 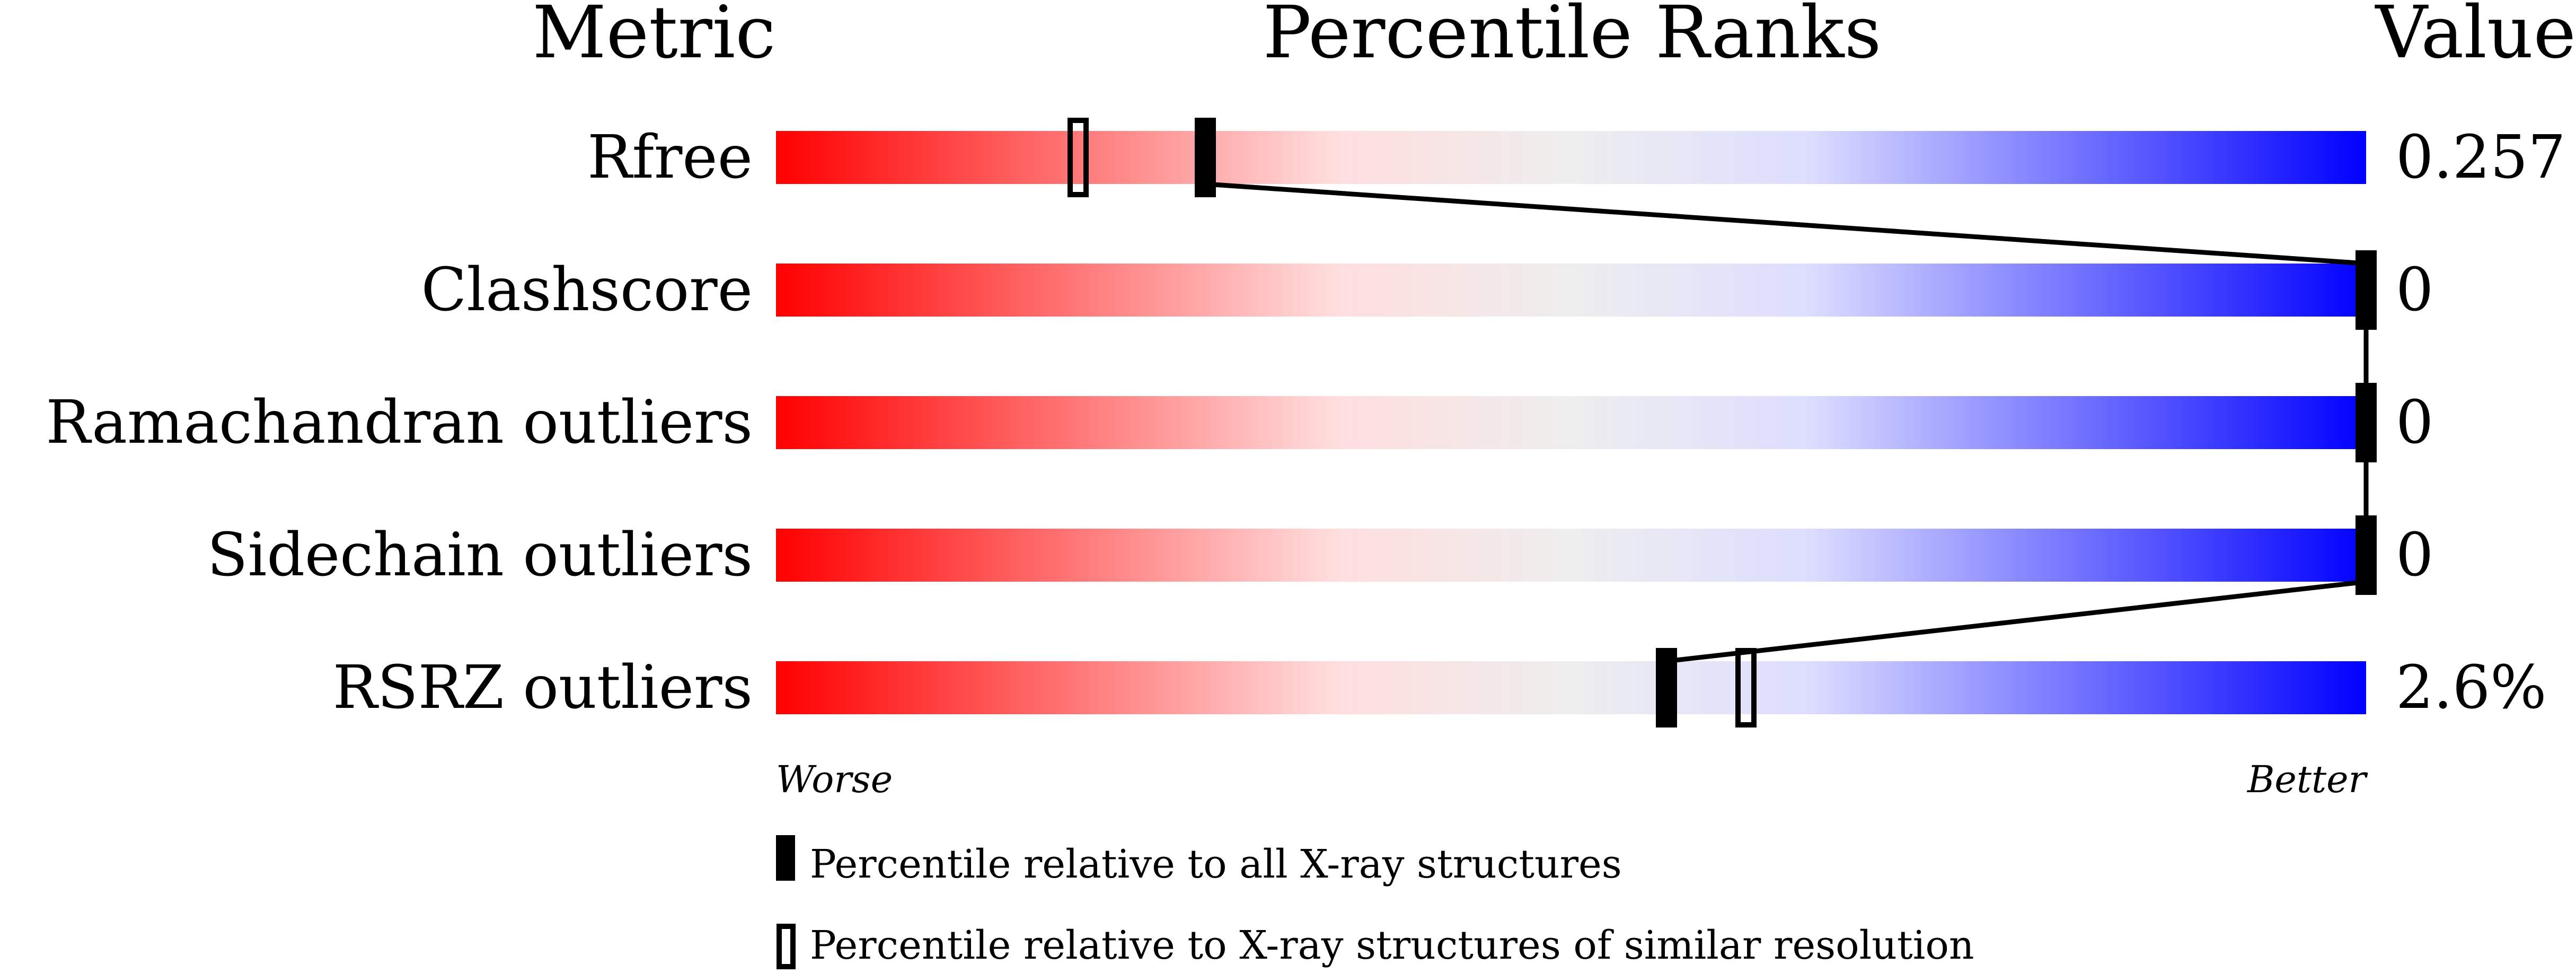 I want to click on legend-filled-marker-icon, so click(x=785, y=858).